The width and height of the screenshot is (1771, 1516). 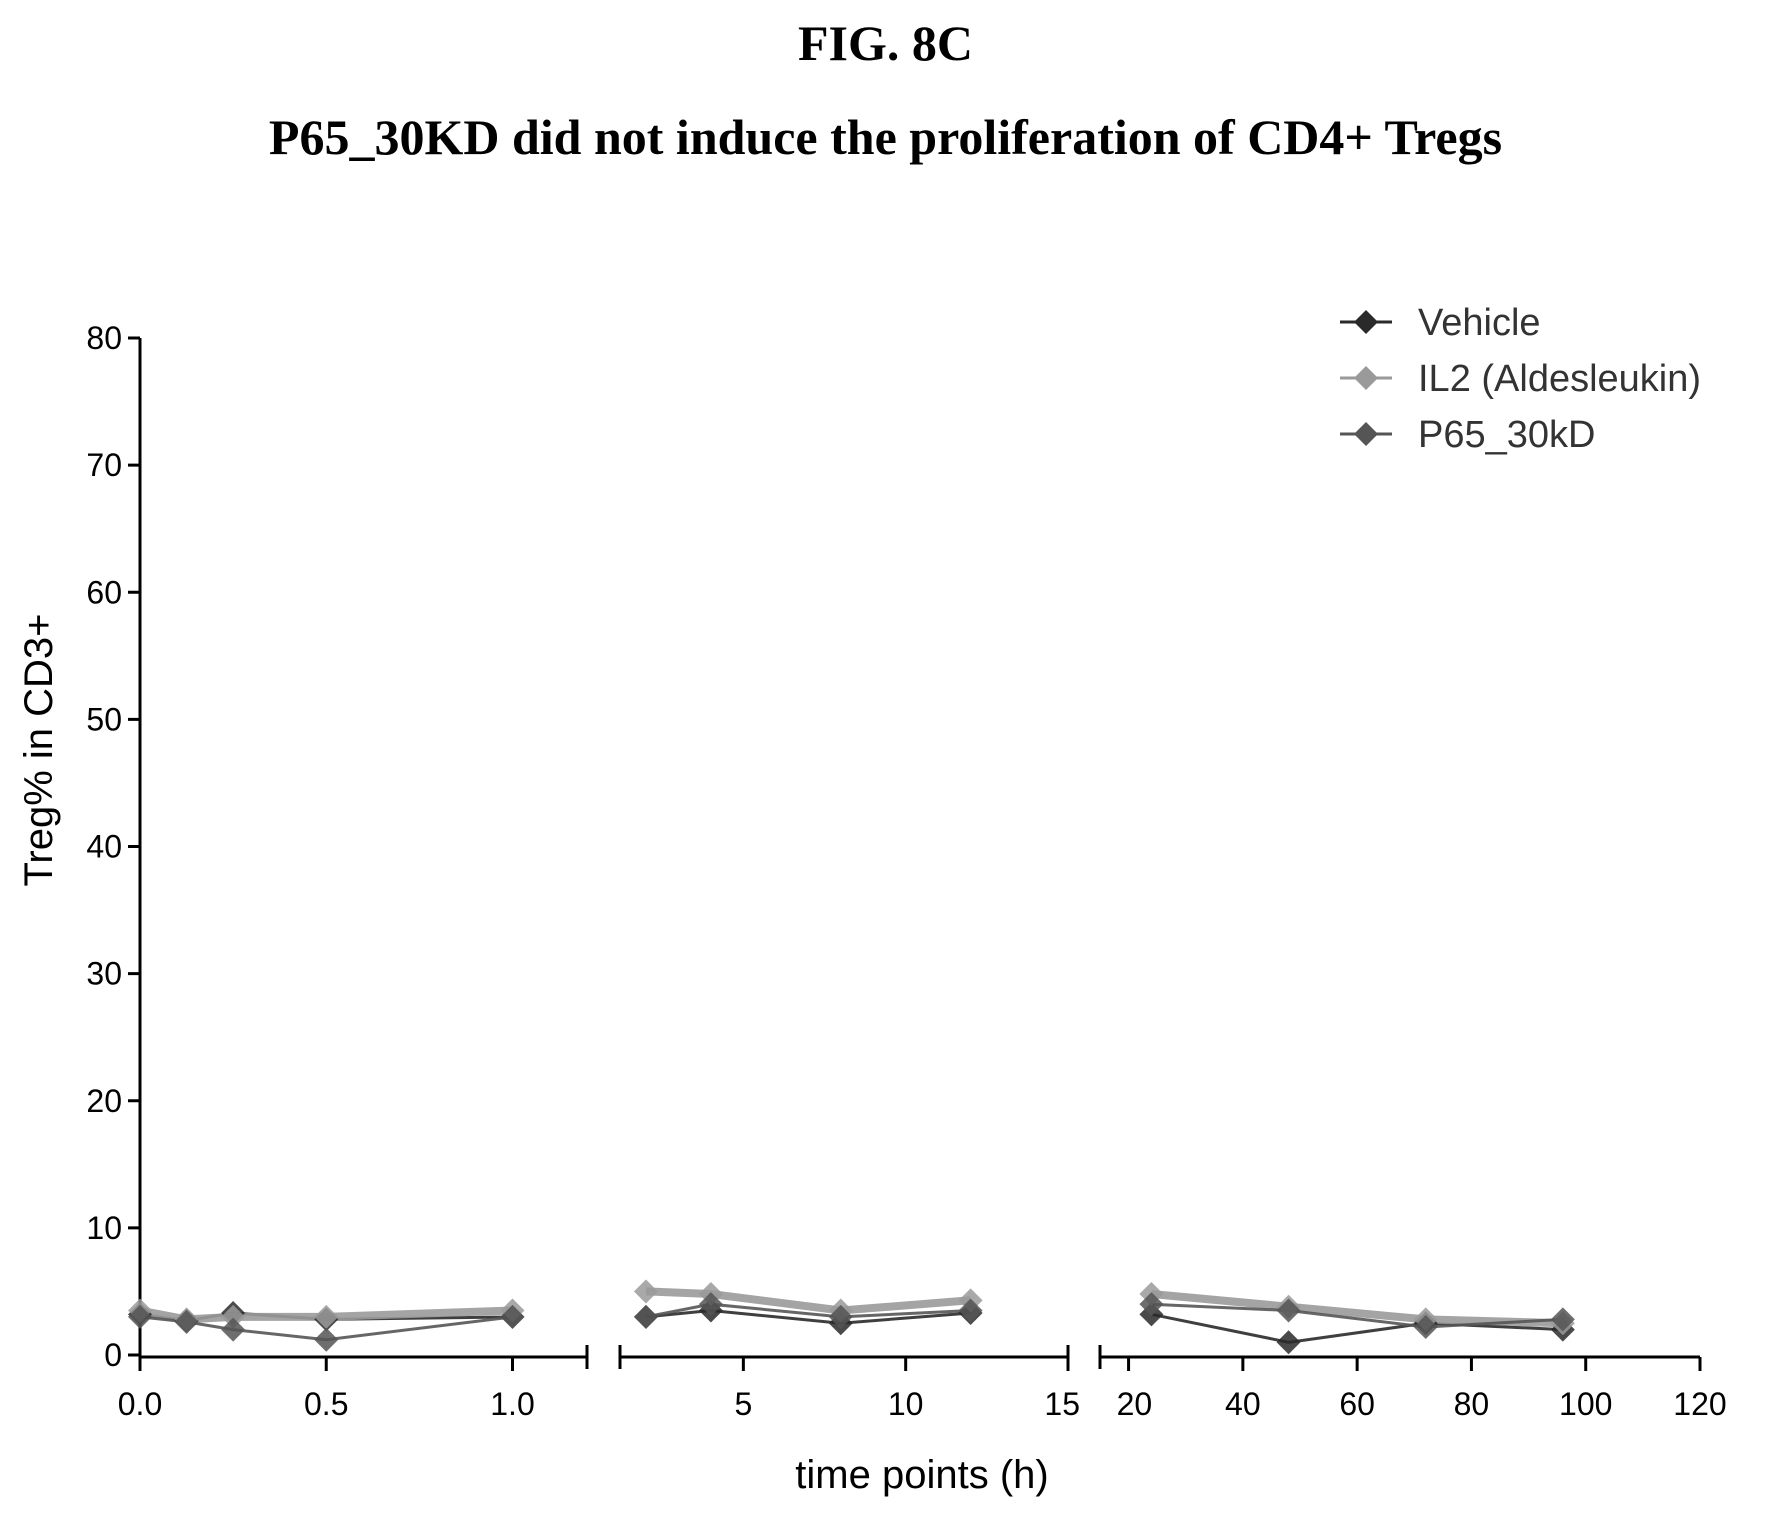 I want to click on legend-label: P65_30kD, so click(x=1506, y=435).